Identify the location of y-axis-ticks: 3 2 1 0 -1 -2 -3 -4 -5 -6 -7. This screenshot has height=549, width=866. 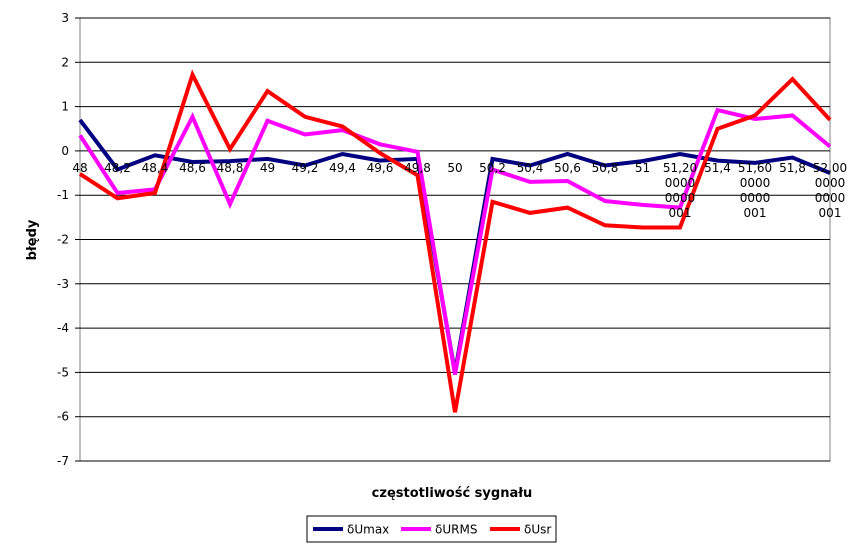
(68, 239).